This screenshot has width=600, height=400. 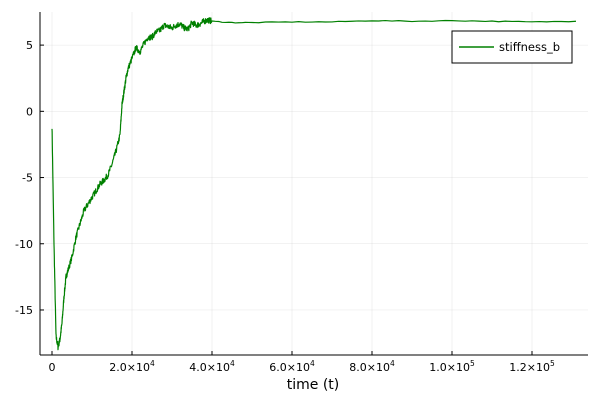 What do you see at coordinates (313, 385) in the screenshot?
I see `x-axis-label: time (t)` at bounding box center [313, 385].